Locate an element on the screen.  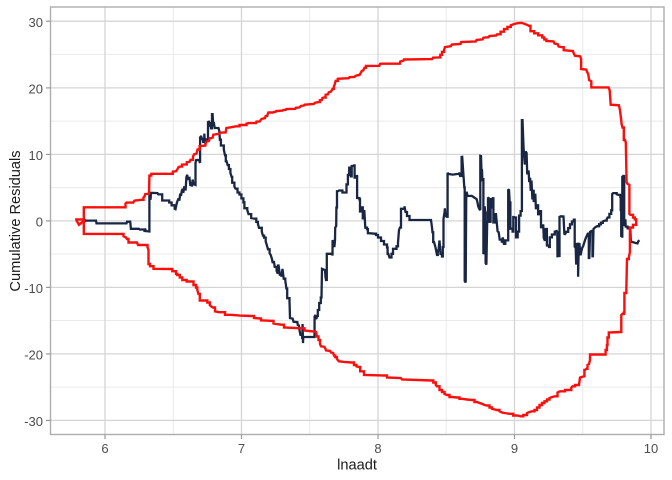
svg-text: -20 is located at coordinates (33, 355).